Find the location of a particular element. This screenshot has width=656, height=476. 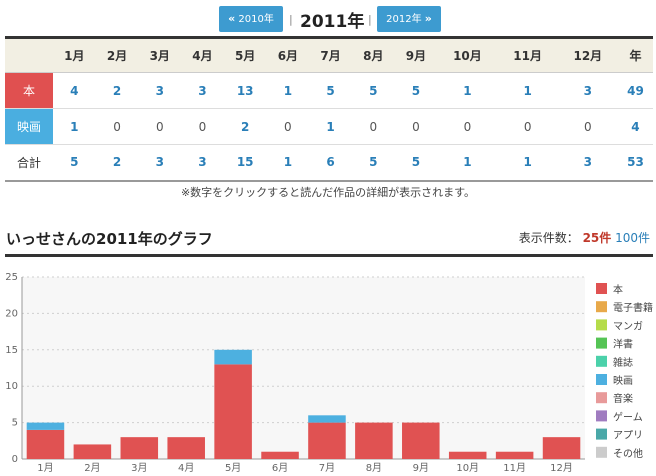

month-header: 12月 is located at coordinates (587, 54).